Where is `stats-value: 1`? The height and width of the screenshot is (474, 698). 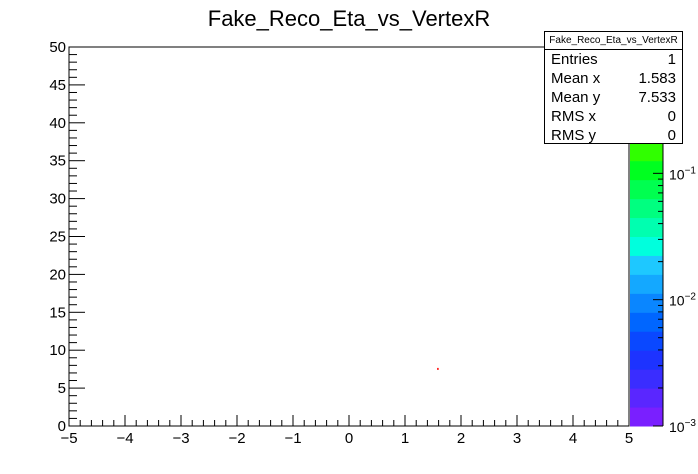
stats-value: 1 is located at coordinates (671, 59).